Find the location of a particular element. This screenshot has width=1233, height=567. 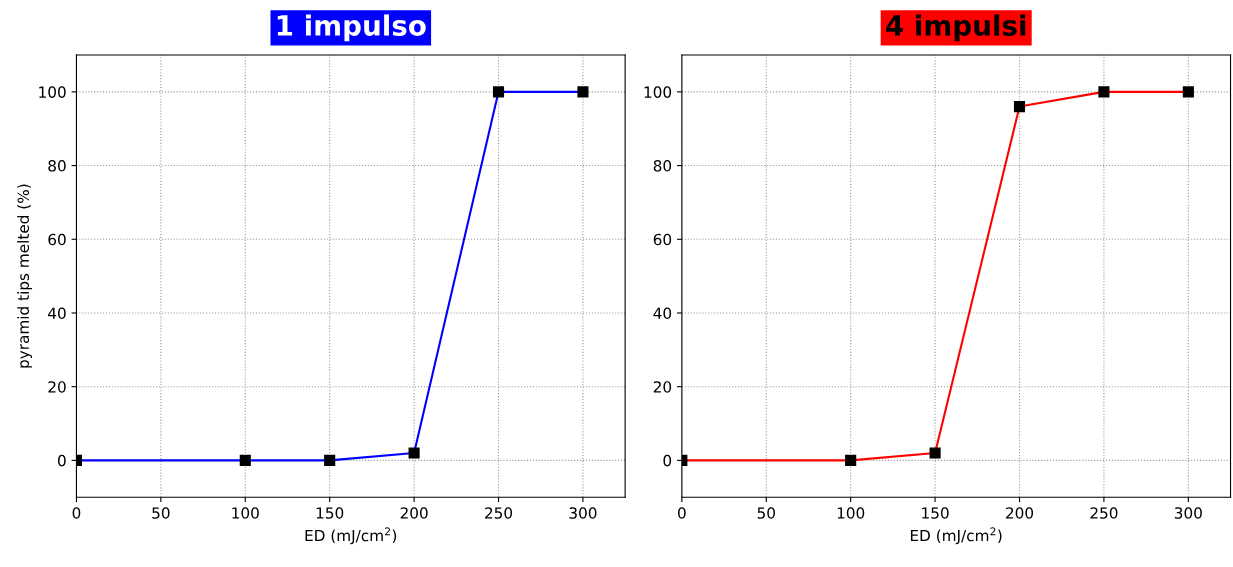

chart-title: 1 impulso is located at coordinates (351, 28).